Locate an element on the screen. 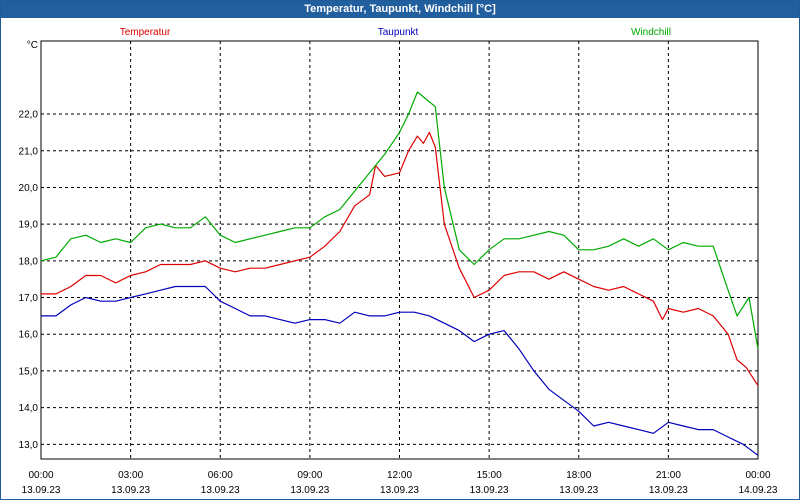 The height and width of the screenshot is (500, 800). y-axis-unit-label: °C is located at coordinates (32, 45).